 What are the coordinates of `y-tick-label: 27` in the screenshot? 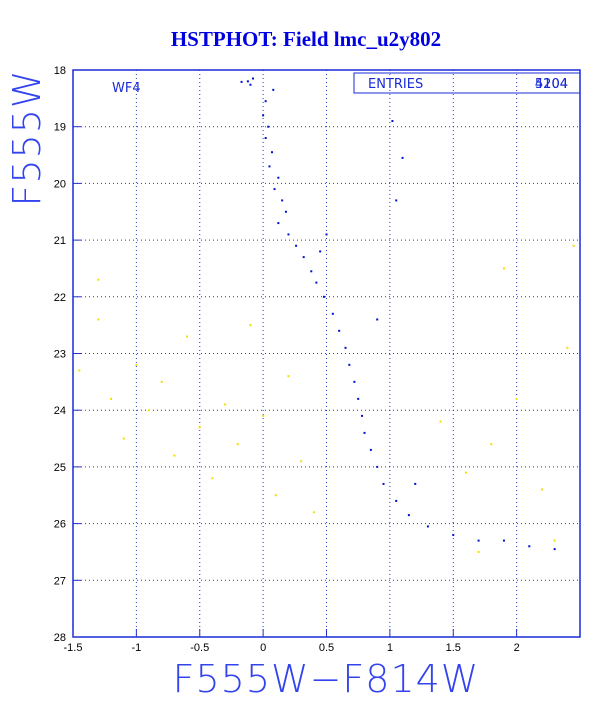 It's located at (60, 581).